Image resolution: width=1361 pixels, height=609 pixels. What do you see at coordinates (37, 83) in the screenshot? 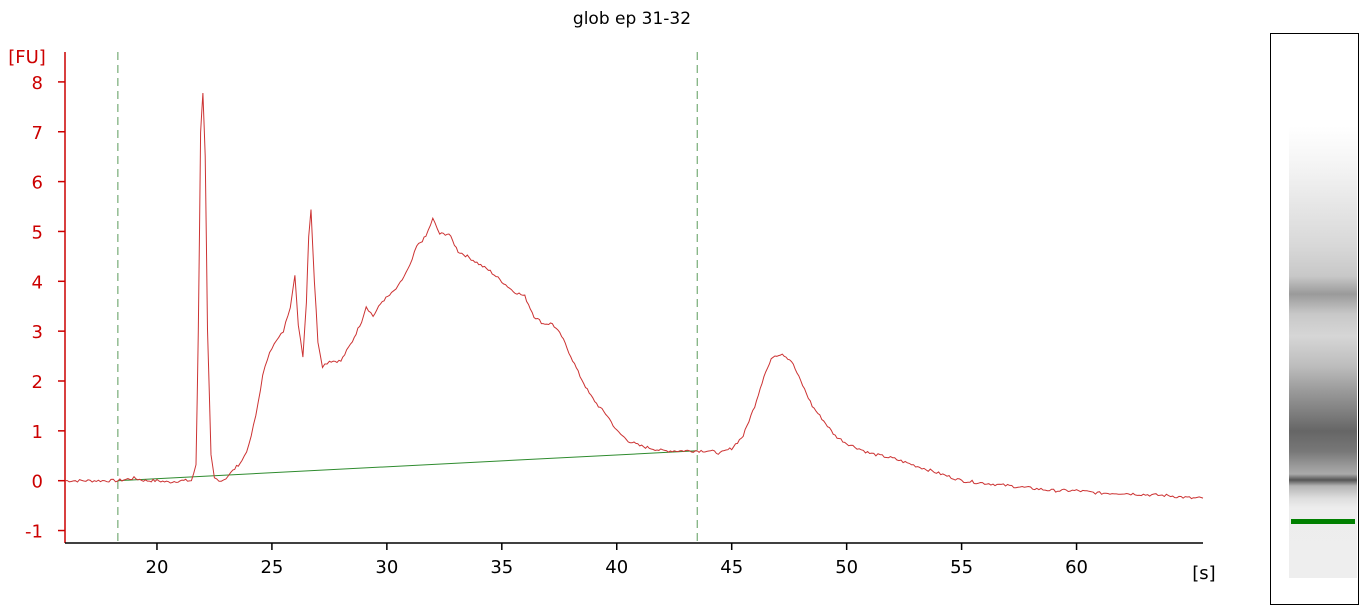
I see `y-tick-label: 8` at bounding box center [37, 83].